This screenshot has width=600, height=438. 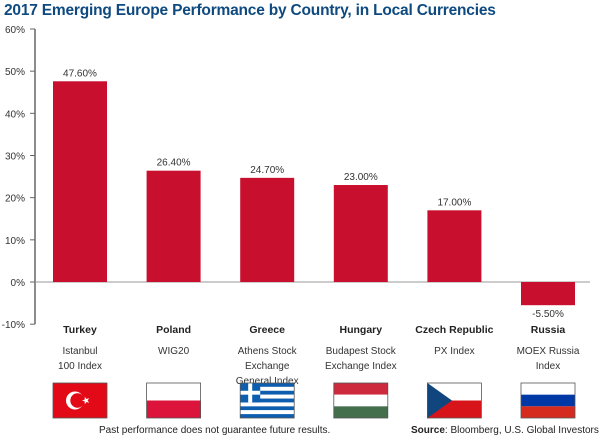 What do you see at coordinates (80, 181) in the screenshot?
I see `bar-turkey` at bounding box center [80, 181].